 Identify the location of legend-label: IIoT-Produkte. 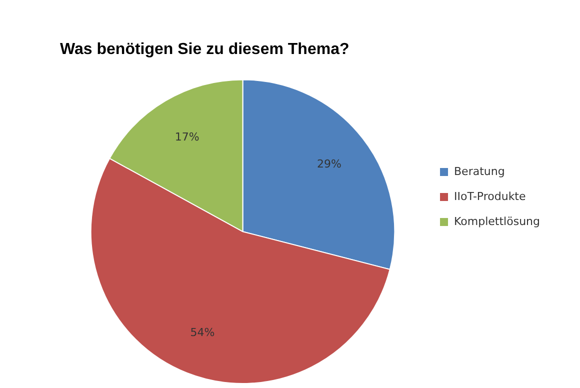
(490, 196).